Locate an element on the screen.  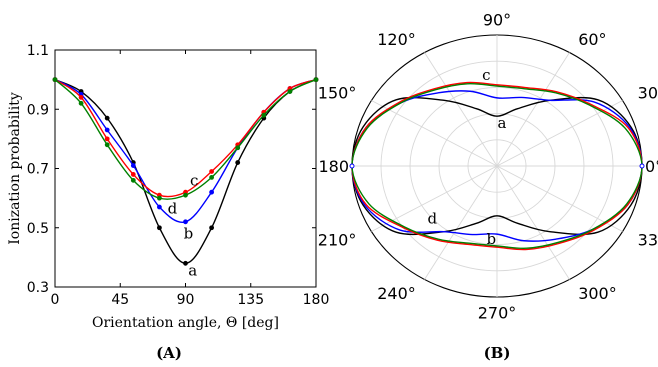
angle-label: 240° is located at coordinates (396, 293).